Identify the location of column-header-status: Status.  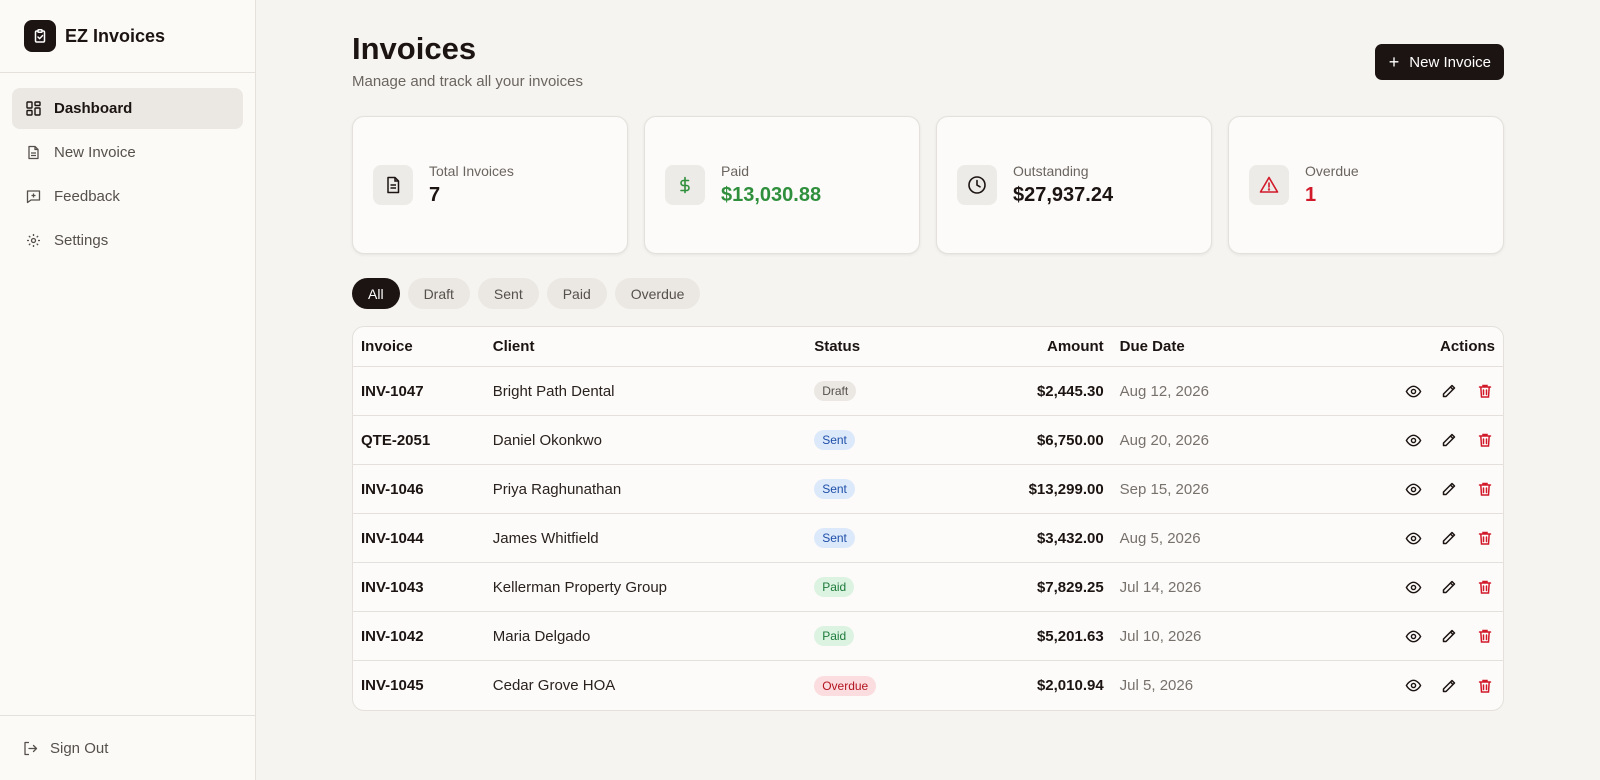
(837, 346).